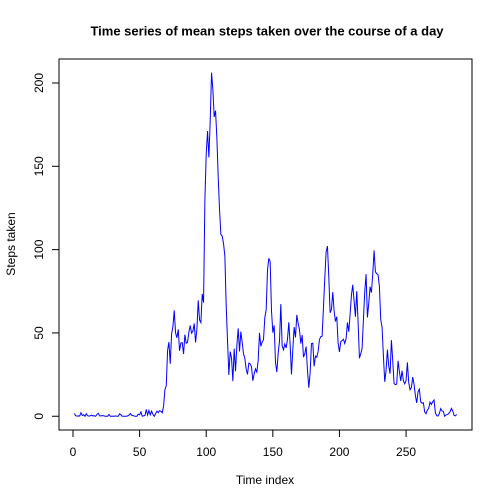  I want to click on y-tick-label: 150, so click(39, 166).